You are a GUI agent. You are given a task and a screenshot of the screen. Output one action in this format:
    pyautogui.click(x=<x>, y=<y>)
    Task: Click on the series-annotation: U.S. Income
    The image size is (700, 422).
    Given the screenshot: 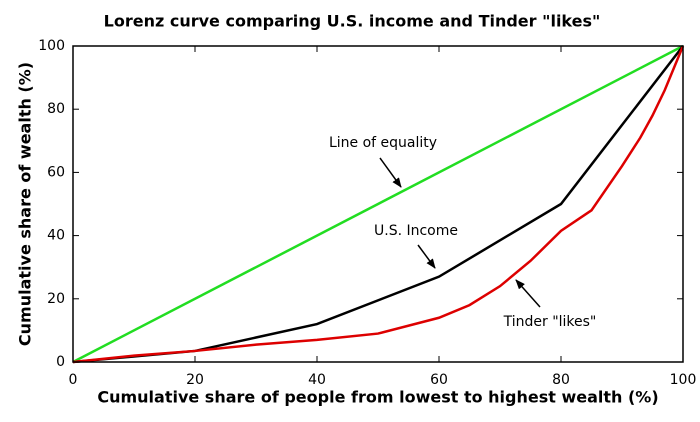 What is the action you would take?
    pyautogui.click(x=416, y=231)
    